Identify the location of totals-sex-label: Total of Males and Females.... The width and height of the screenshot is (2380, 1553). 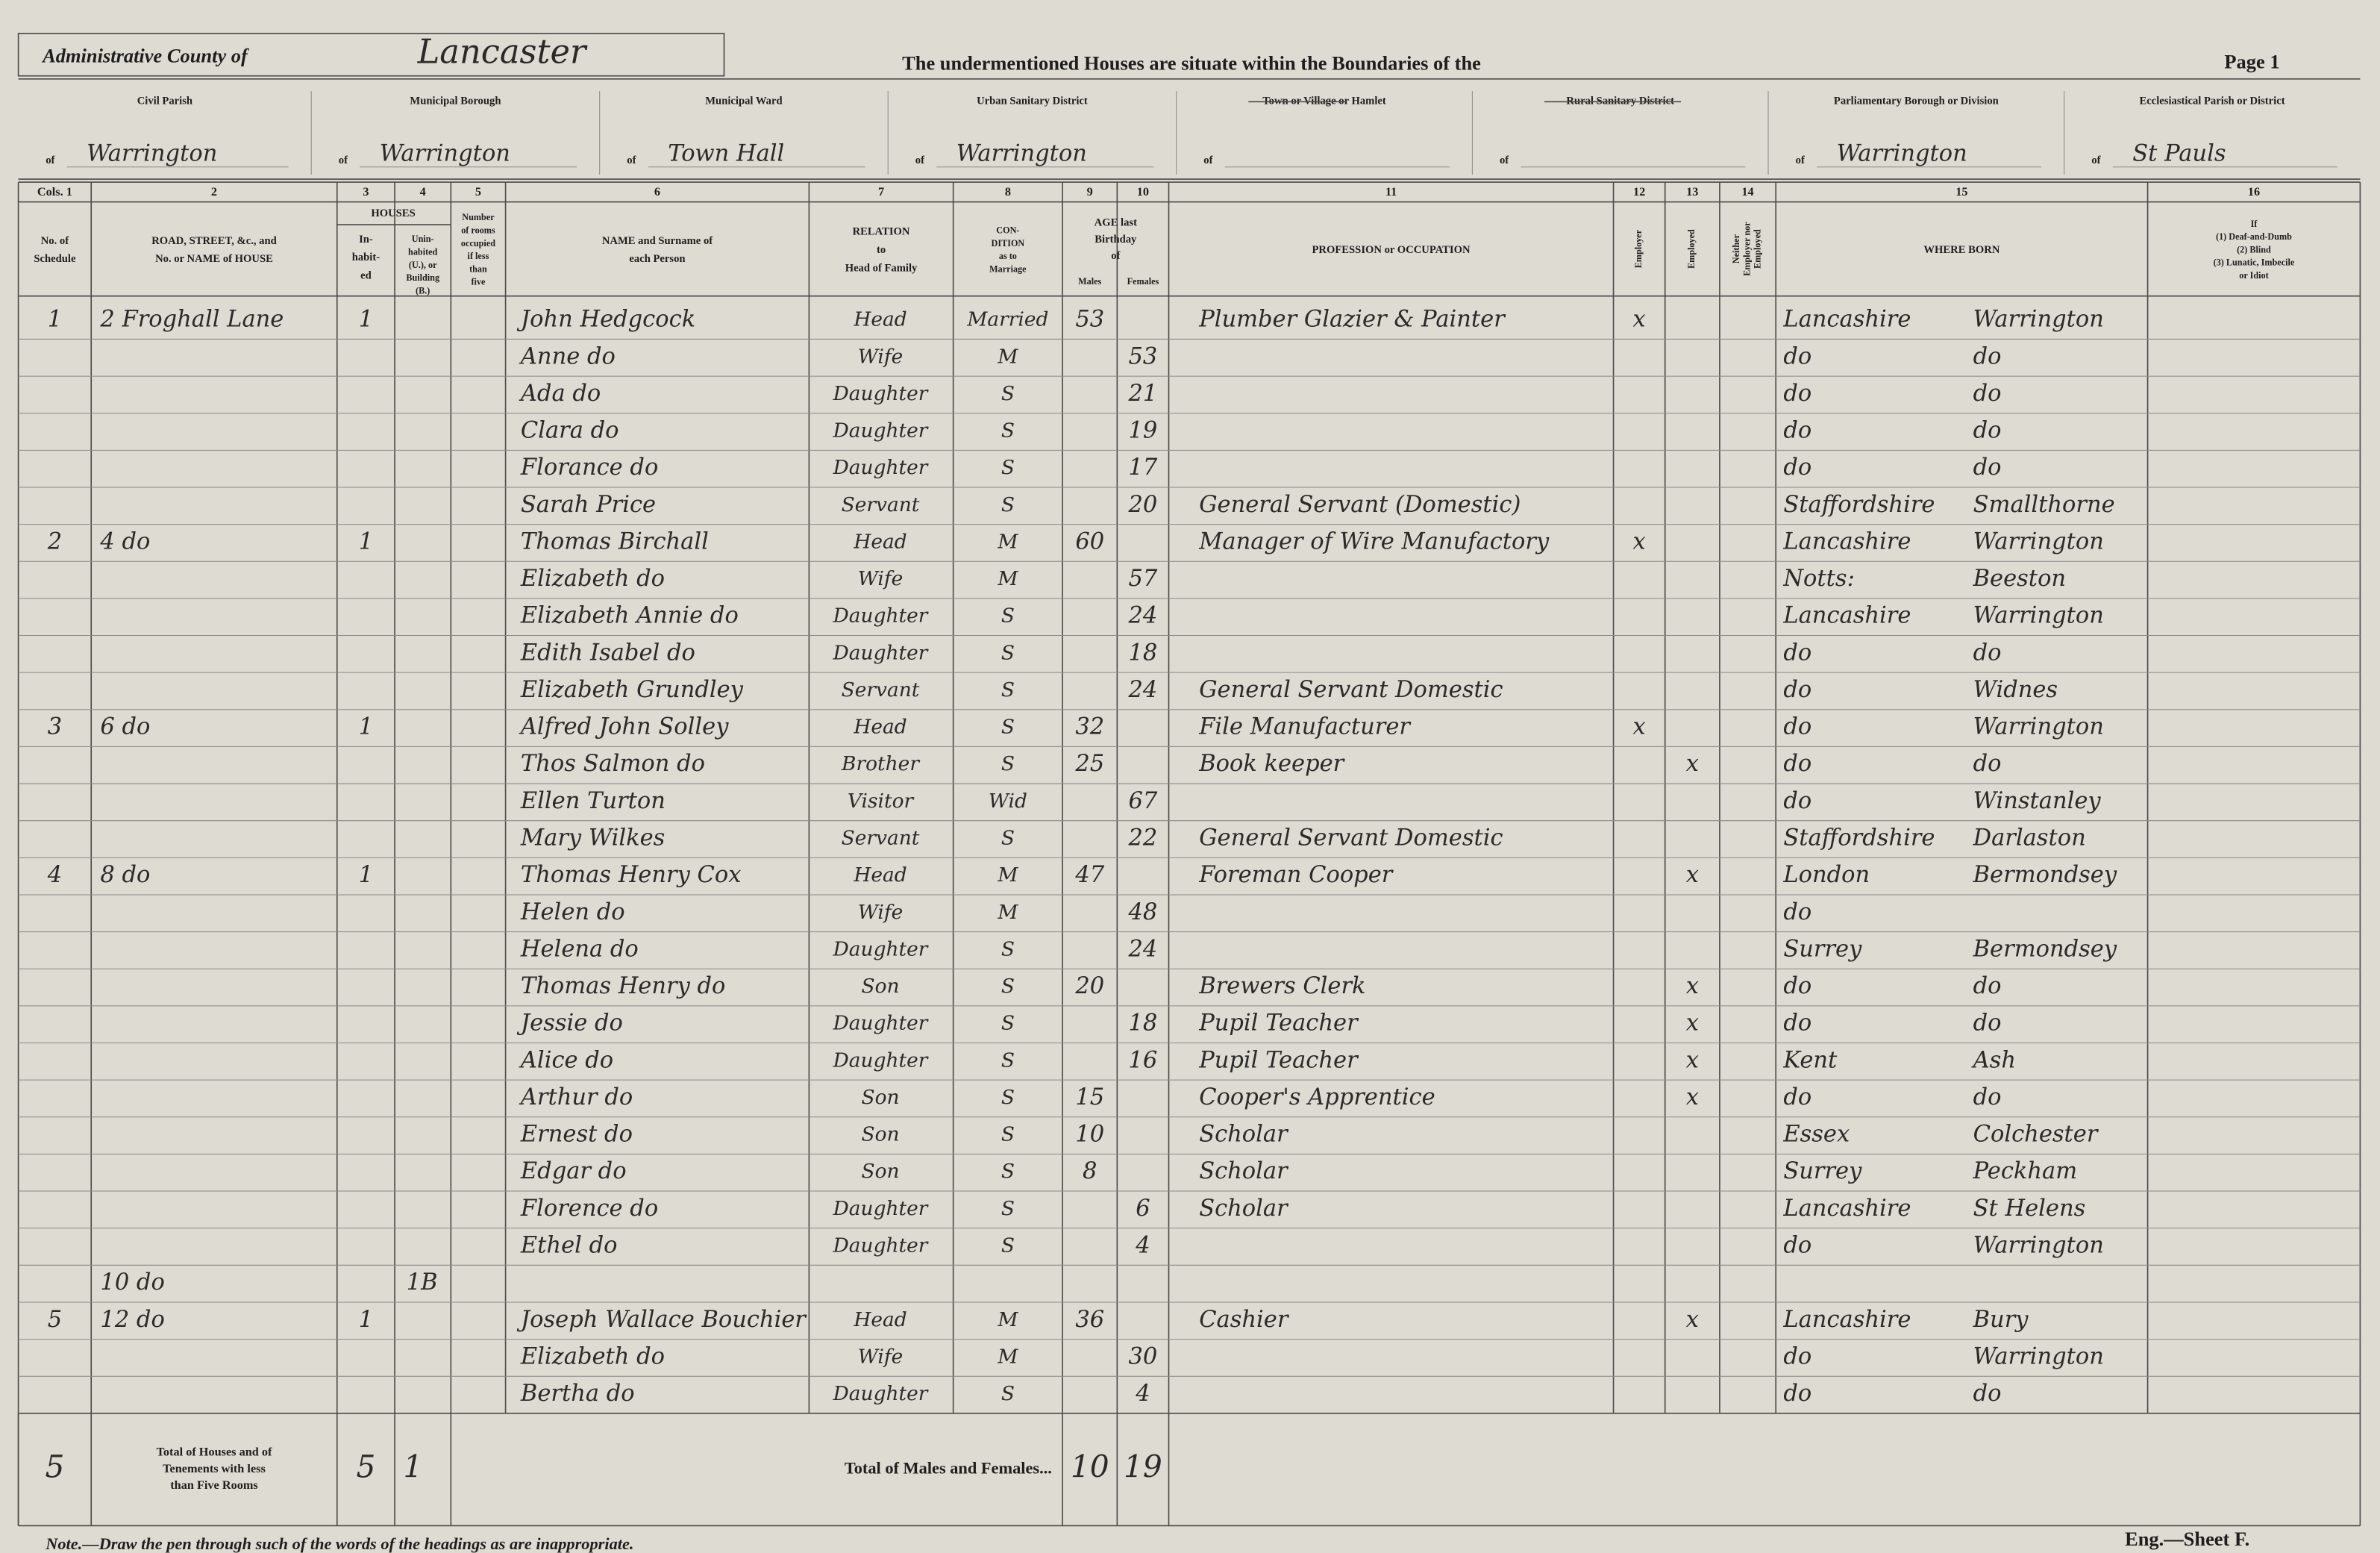
(948, 1467).